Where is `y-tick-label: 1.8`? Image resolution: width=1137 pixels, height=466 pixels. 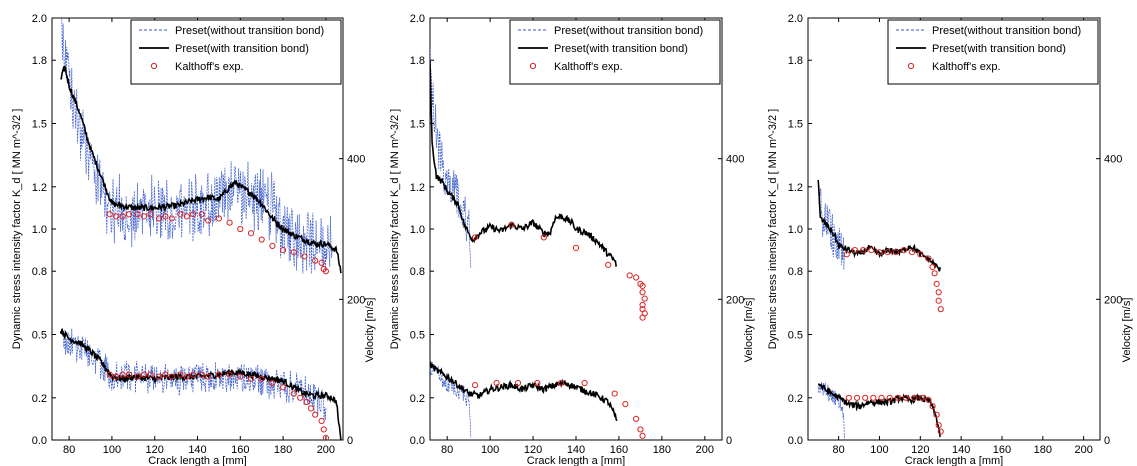 y-tick-label: 1.8 is located at coordinates (417, 61).